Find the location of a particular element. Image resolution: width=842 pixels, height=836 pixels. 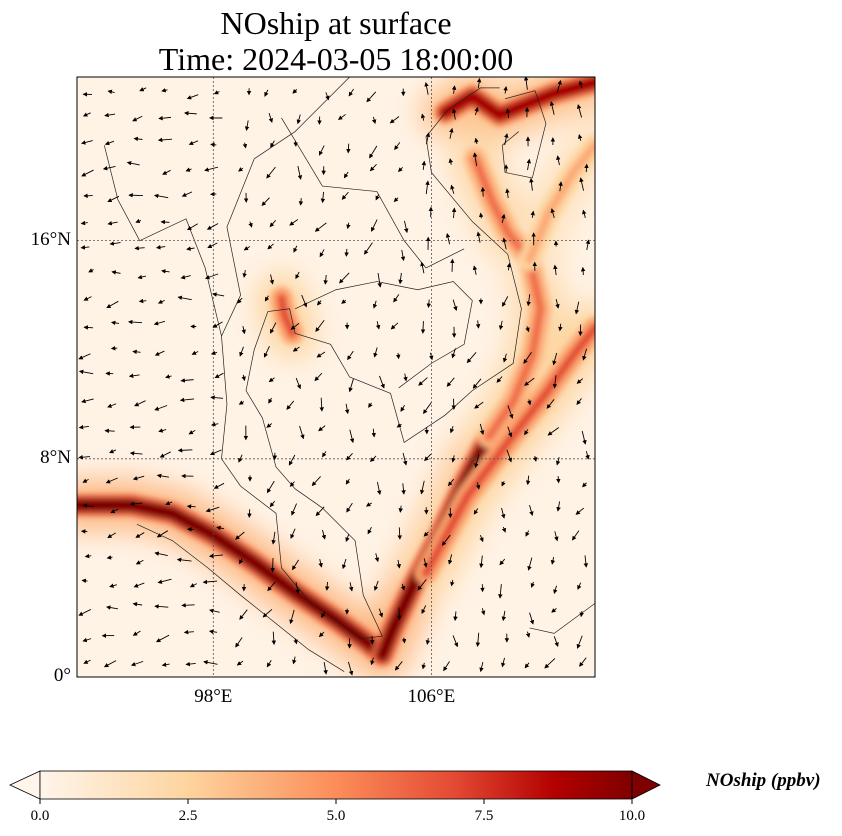

ship-track is located at coordinates (233, 580).